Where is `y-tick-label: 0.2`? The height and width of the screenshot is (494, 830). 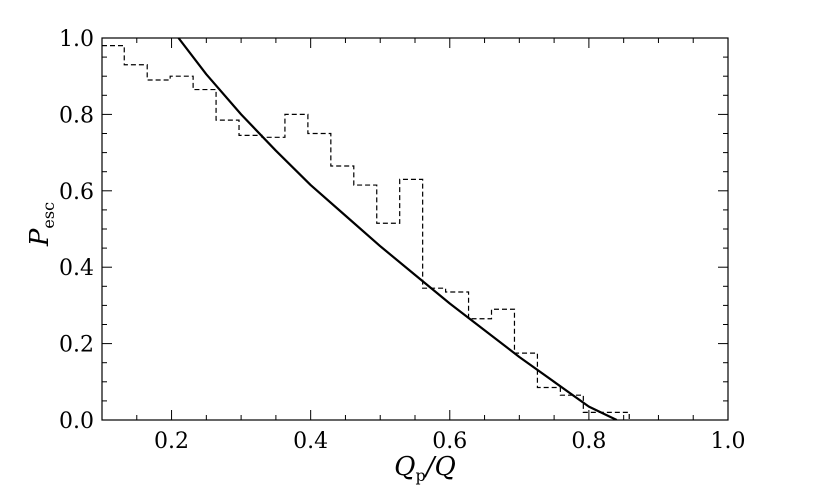 y-tick-label: 0.2 is located at coordinates (76, 345).